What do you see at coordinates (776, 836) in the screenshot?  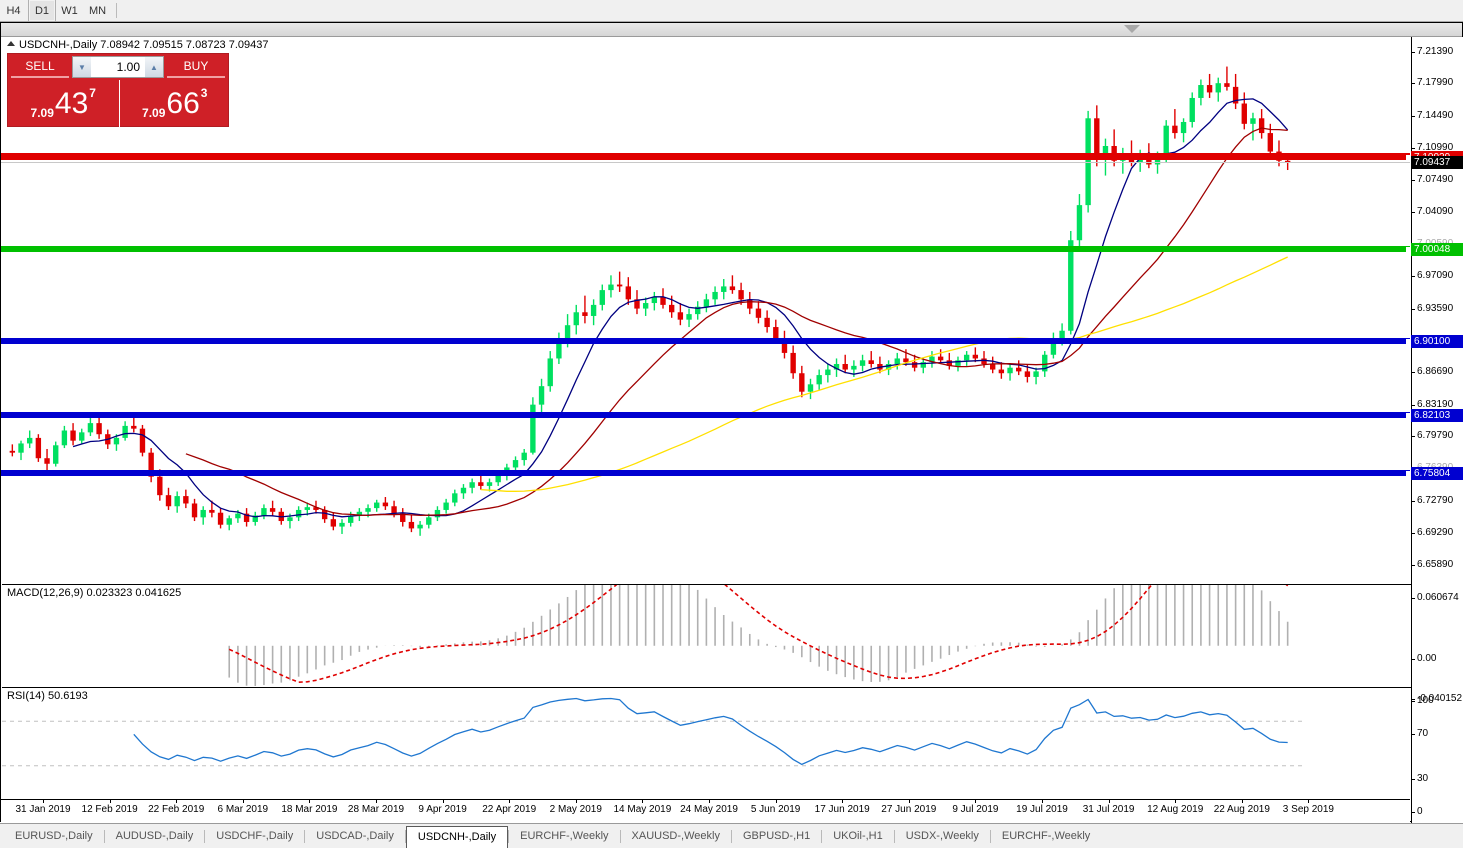 I see `chart-tab-gbpusd-h1: GBPUSD-,H1` at bounding box center [776, 836].